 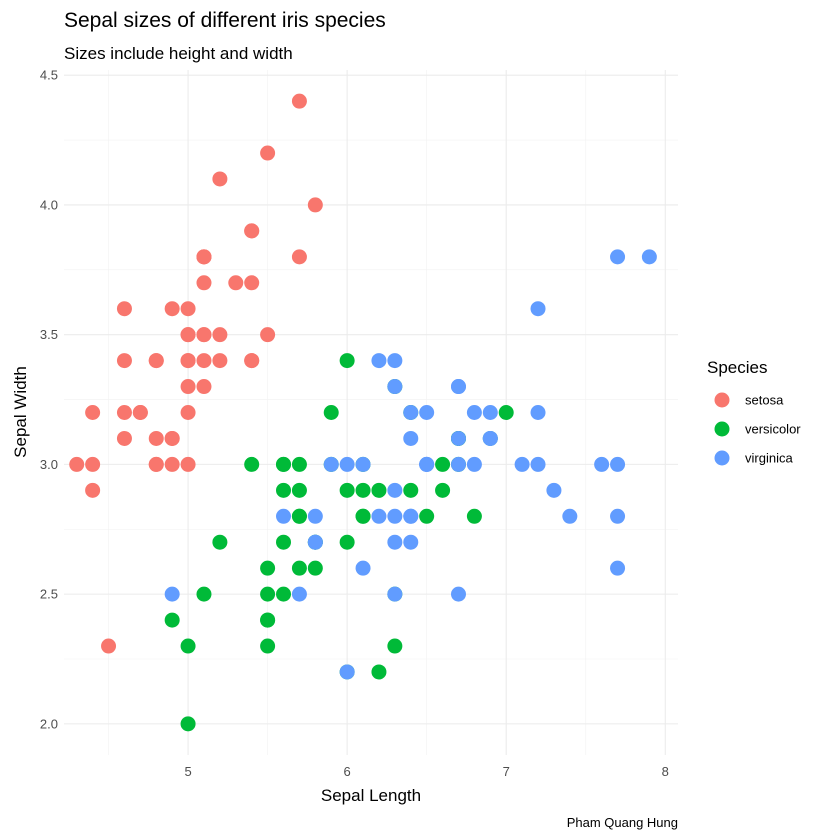 What do you see at coordinates (722, 458) in the screenshot?
I see `legend-key-virginica` at bounding box center [722, 458].